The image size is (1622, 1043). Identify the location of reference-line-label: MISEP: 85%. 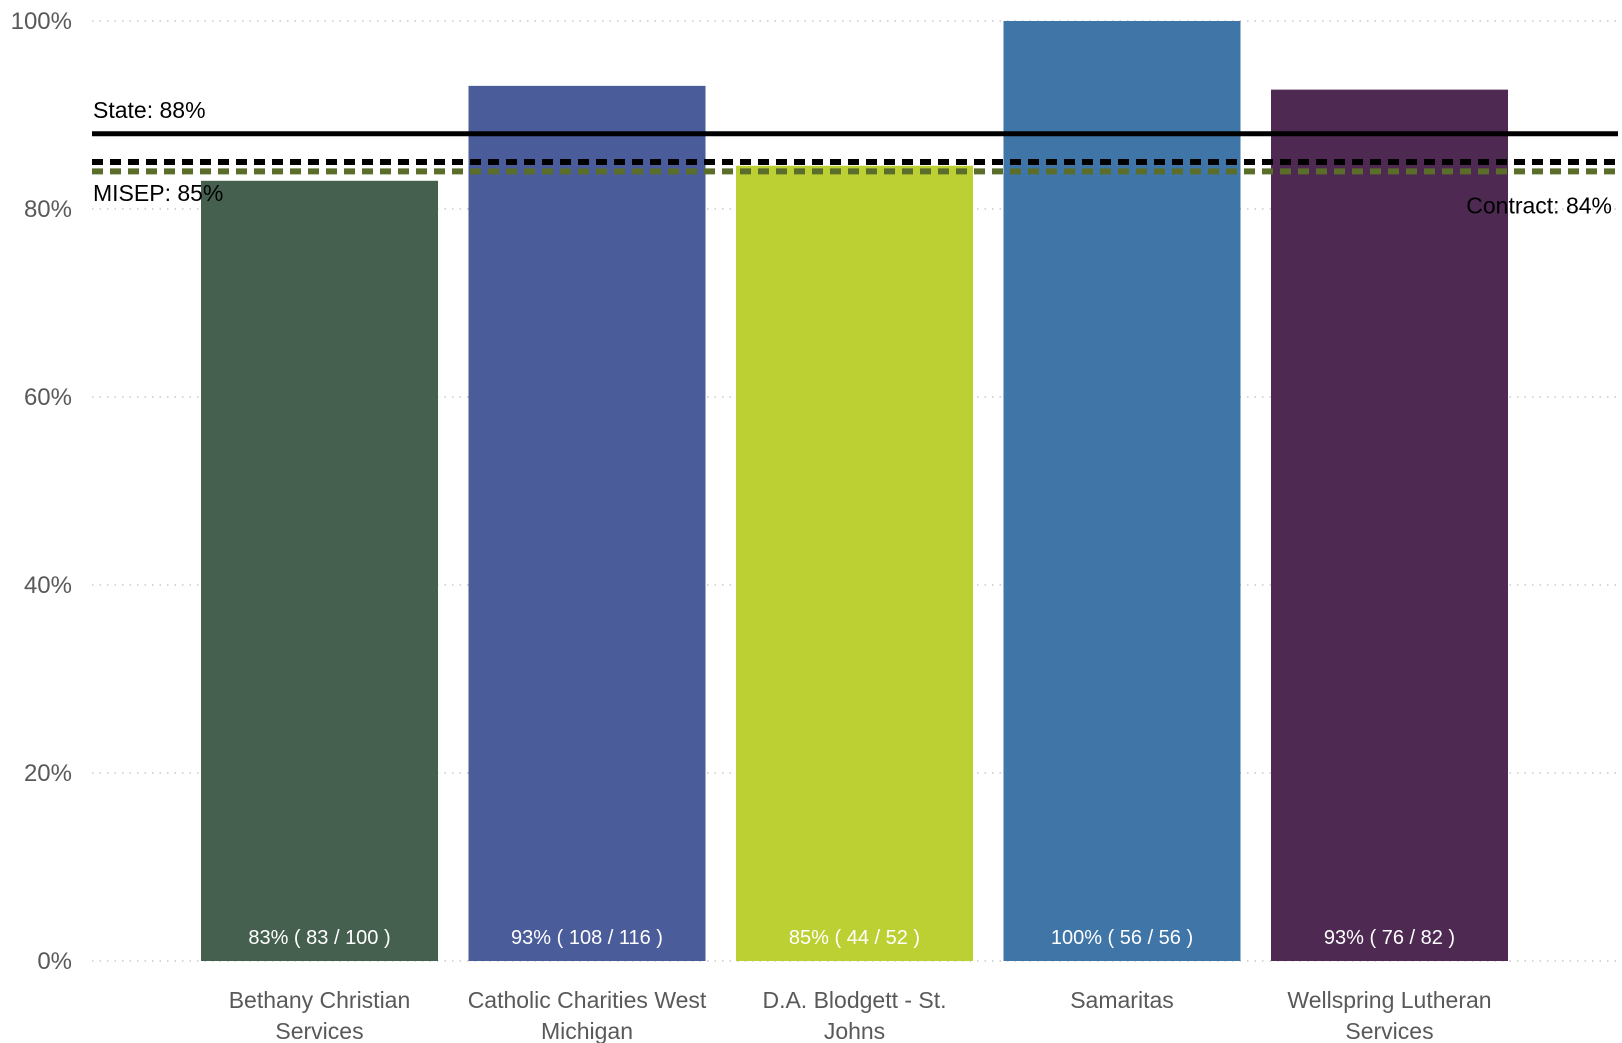
(158, 193).